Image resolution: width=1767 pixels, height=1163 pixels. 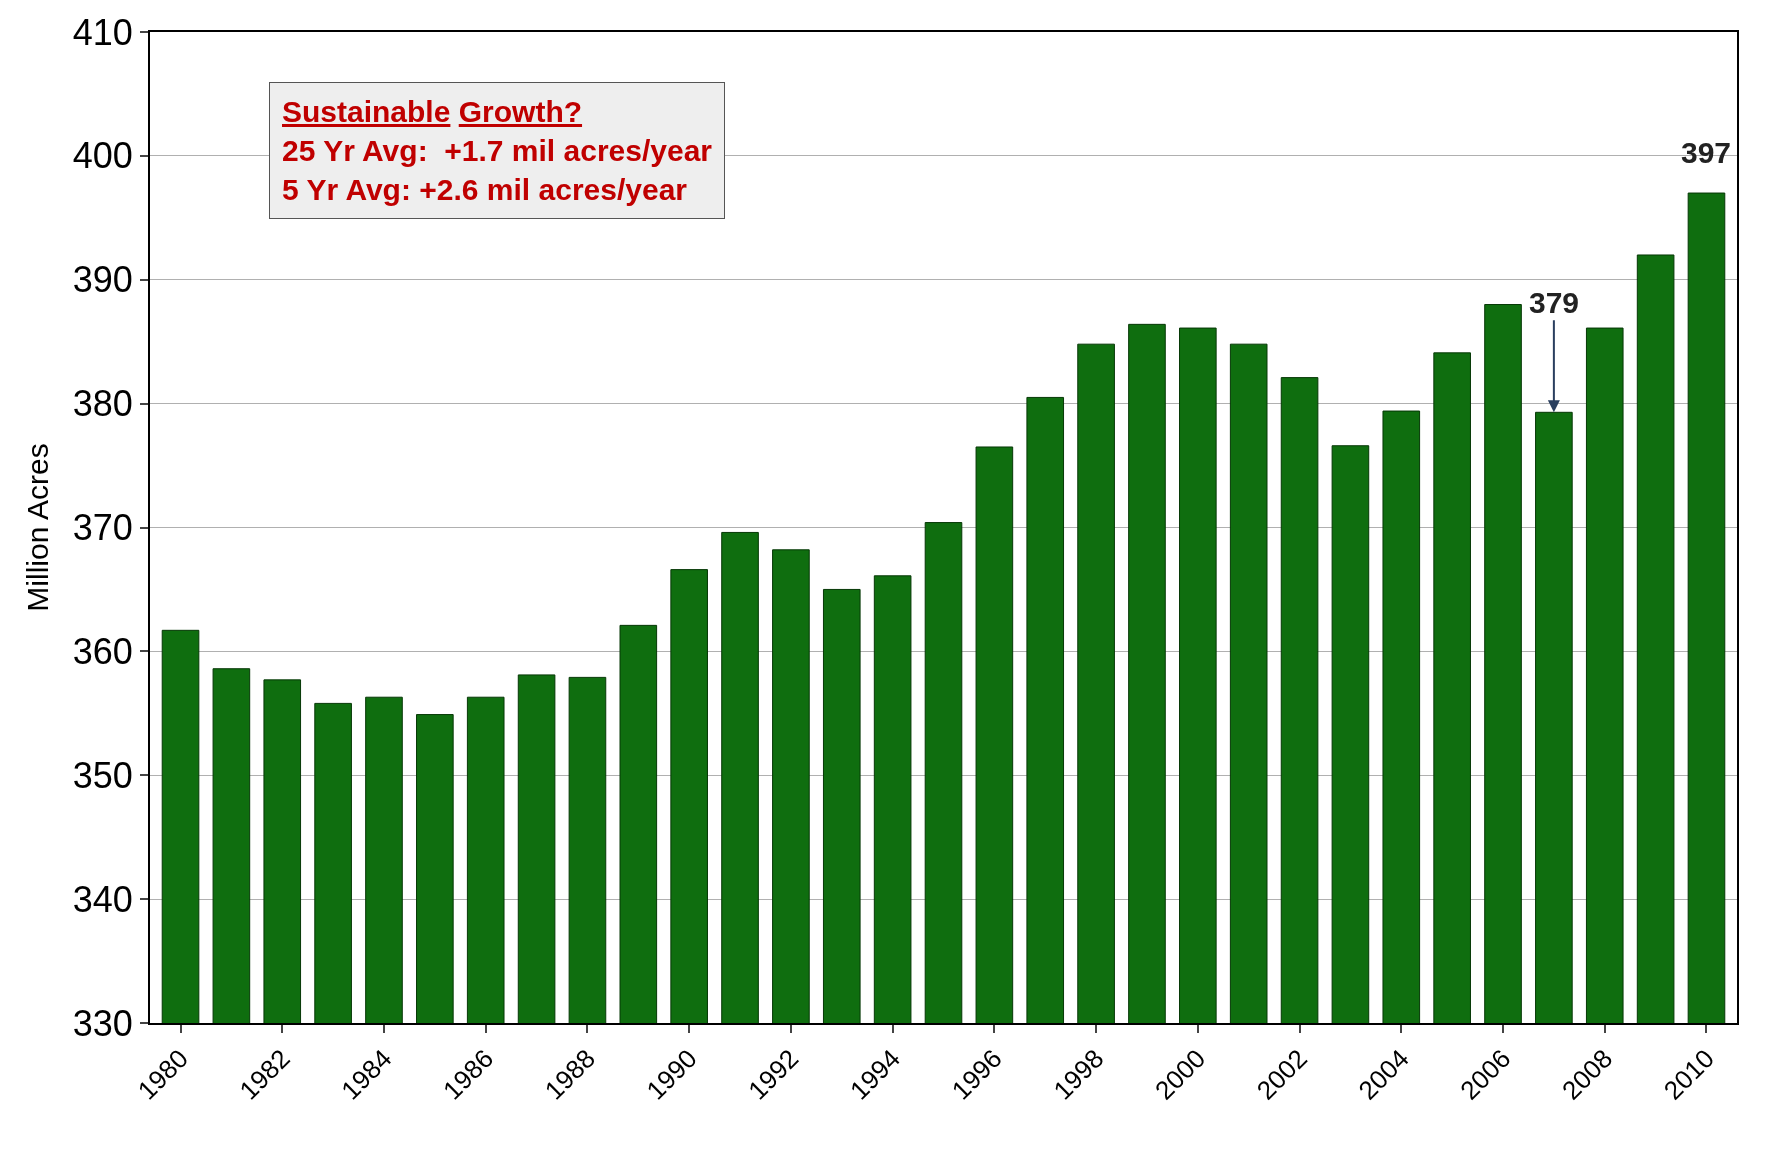 What do you see at coordinates (485, 189) in the screenshot?
I see `annotation: 5 Yr Avg: +2.6 mil acres/year` at bounding box center [485, 189].